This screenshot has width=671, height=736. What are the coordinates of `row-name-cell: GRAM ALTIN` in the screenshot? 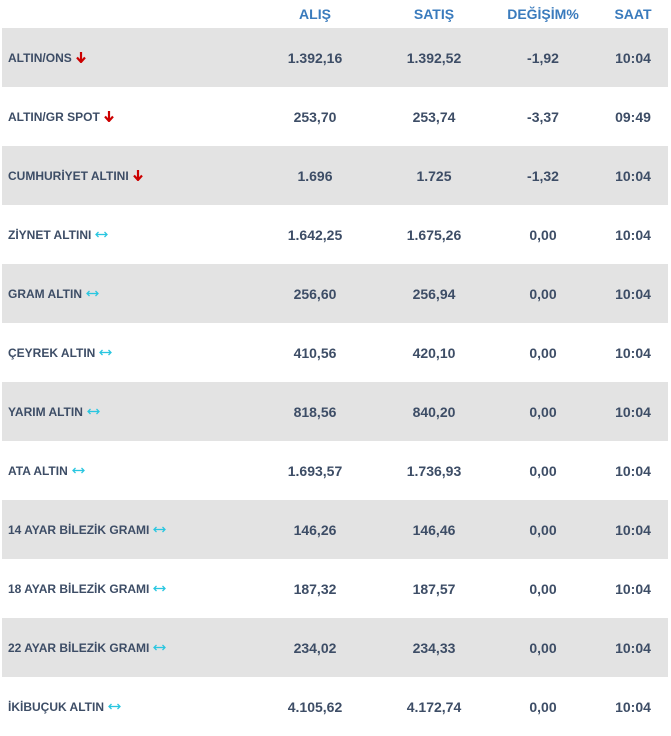 It's located at (126, 294).